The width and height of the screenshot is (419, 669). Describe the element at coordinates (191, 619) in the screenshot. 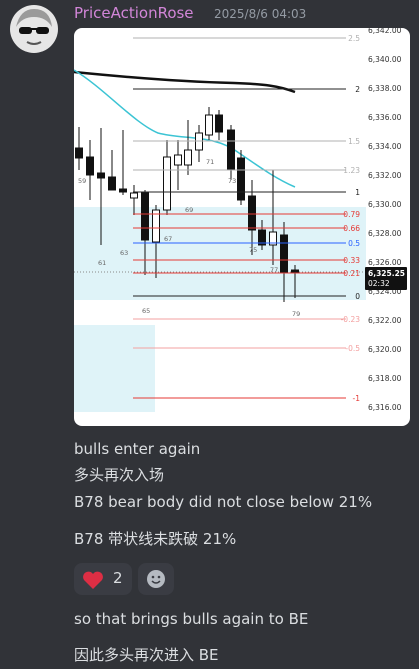

I see `message-line: so that brings bulls again to BE` at that location.